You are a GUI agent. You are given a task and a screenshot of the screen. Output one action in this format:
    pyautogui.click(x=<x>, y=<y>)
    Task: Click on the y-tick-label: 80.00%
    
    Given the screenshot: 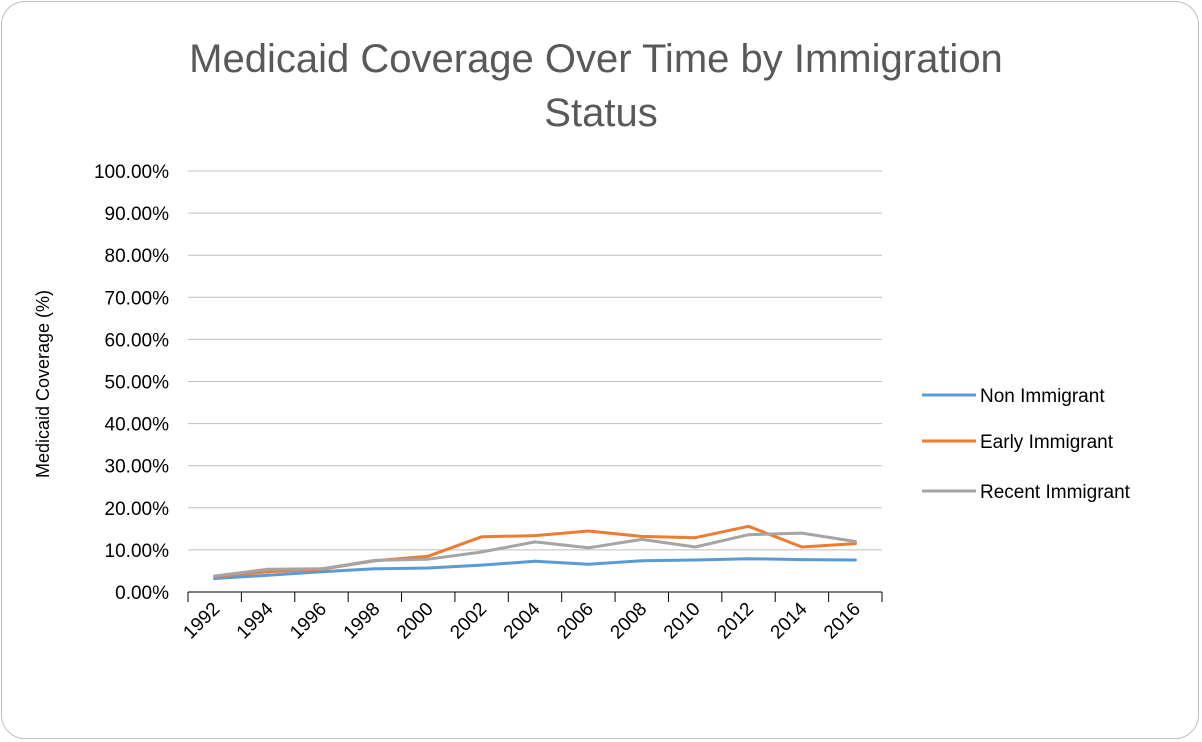 What is the action you would take?
    pyautogui.click(x=137, y=256)
    